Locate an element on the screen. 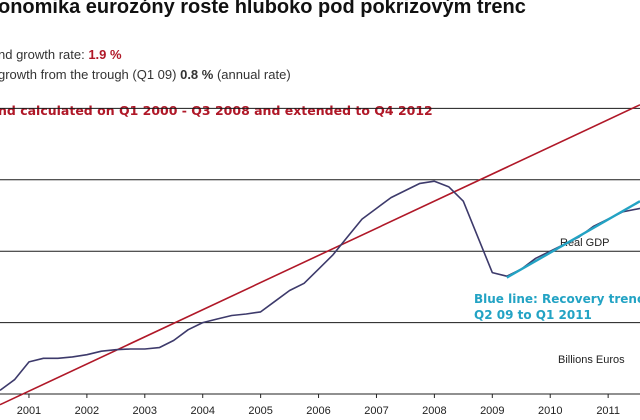 This screenshot has height=420, width=640. recovery-trend-line2: Q2 09 to Q1 2011 is located at coordinates (533, 315).